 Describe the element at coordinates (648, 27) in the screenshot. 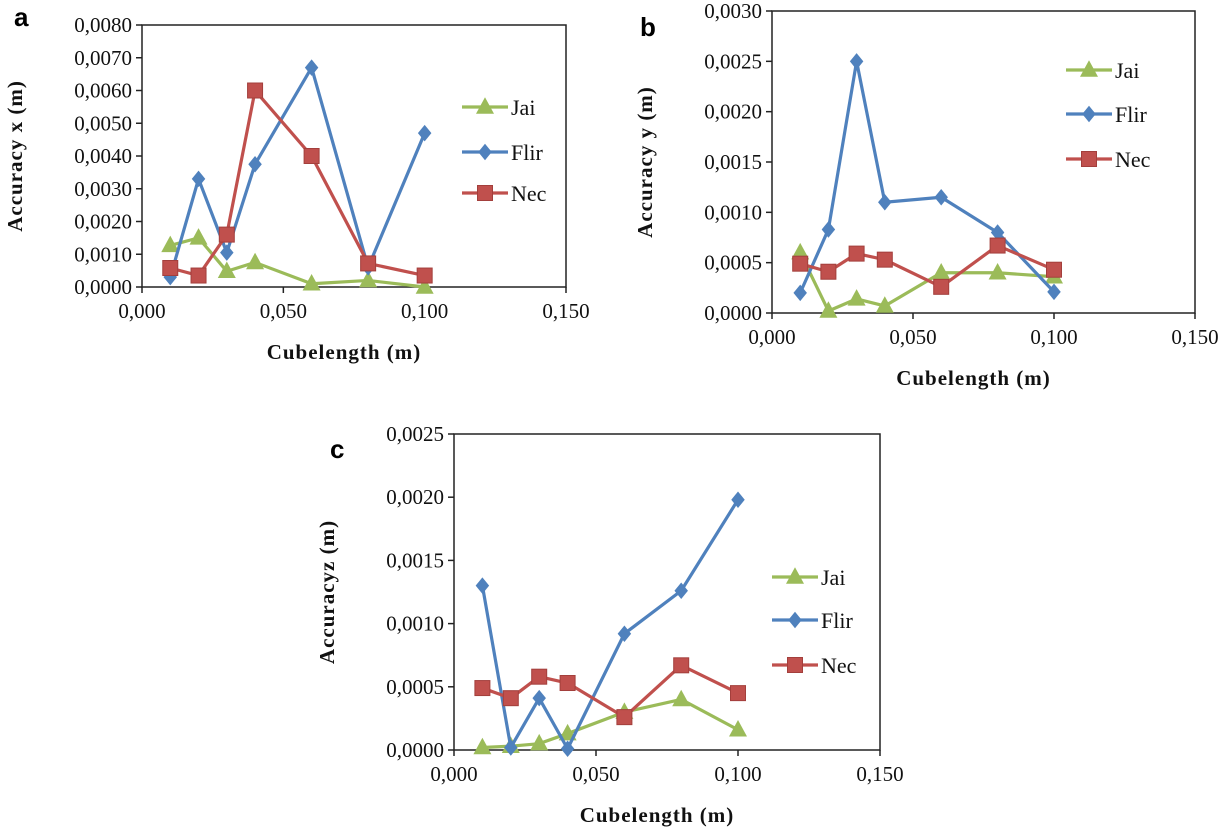

I see `panel-label: b` at that location.